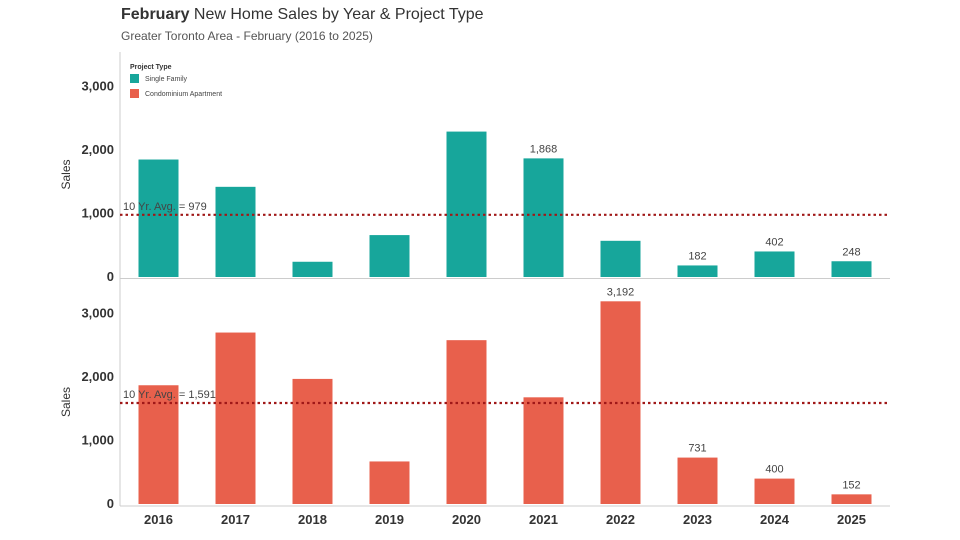 The width and height of the screenshot is (960, 540). I want to click on x-tick-label: 2019, so click(389, 519).